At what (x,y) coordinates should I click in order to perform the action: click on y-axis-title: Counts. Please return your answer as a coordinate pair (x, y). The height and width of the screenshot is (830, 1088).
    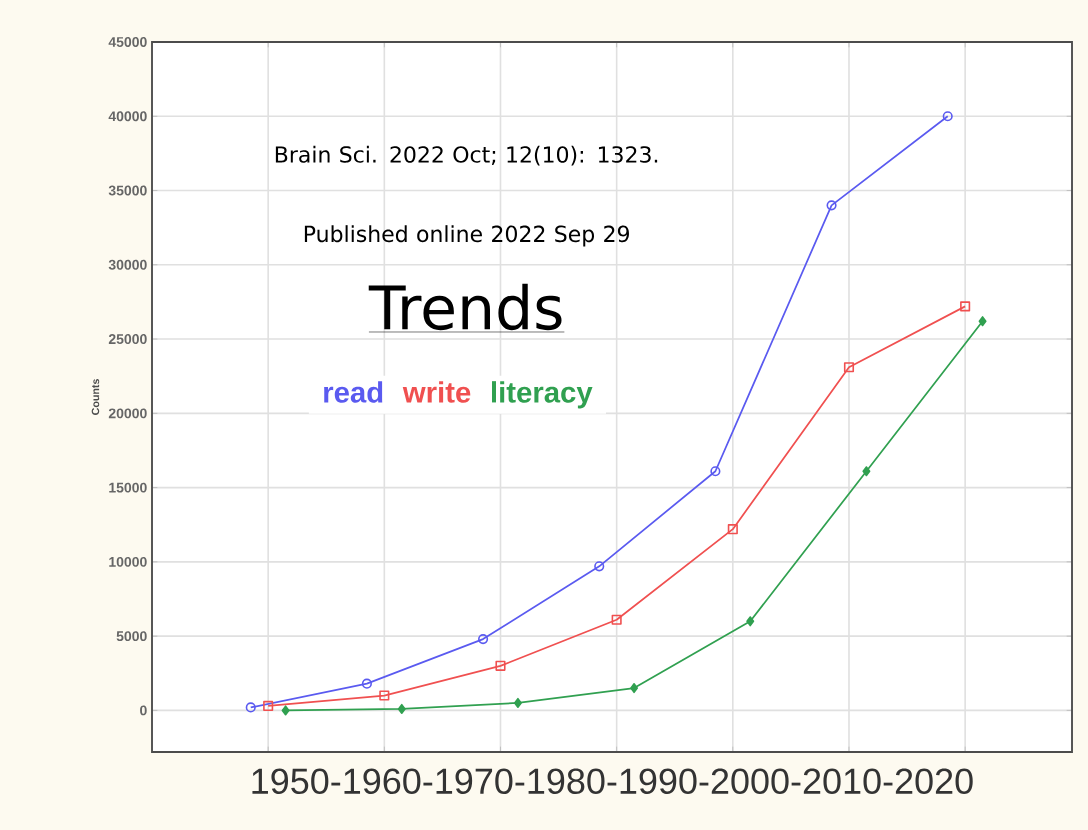
    Looking at the image, I should click on (95, 397).